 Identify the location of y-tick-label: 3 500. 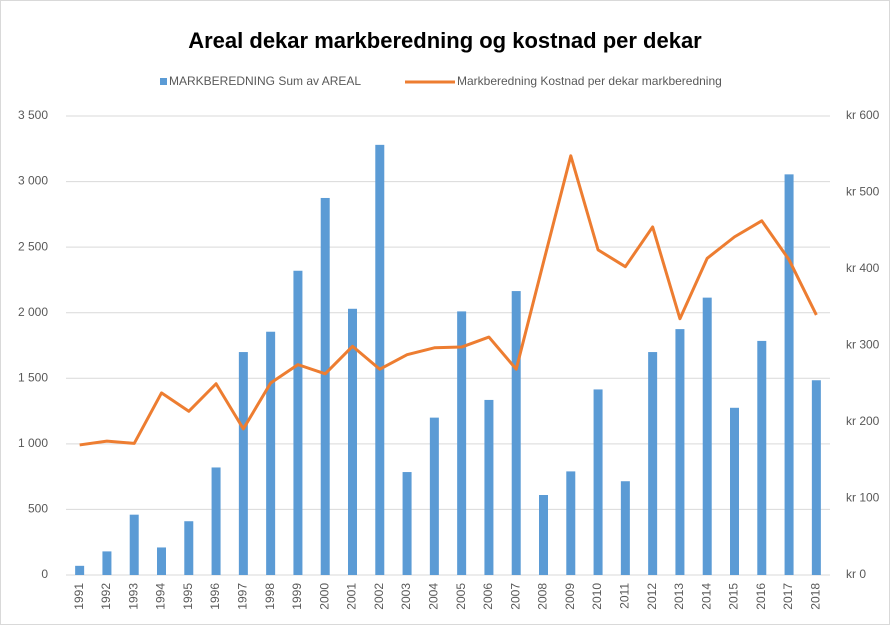
(33, 115).